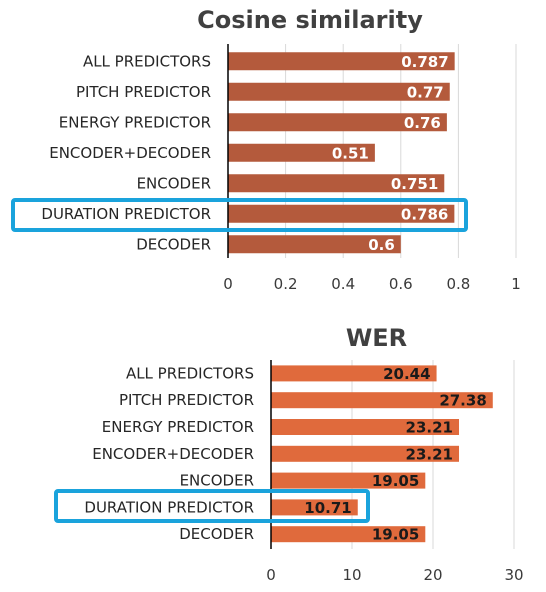  I want to click on cosine-tick-label: 0.2, so click(286, 284).